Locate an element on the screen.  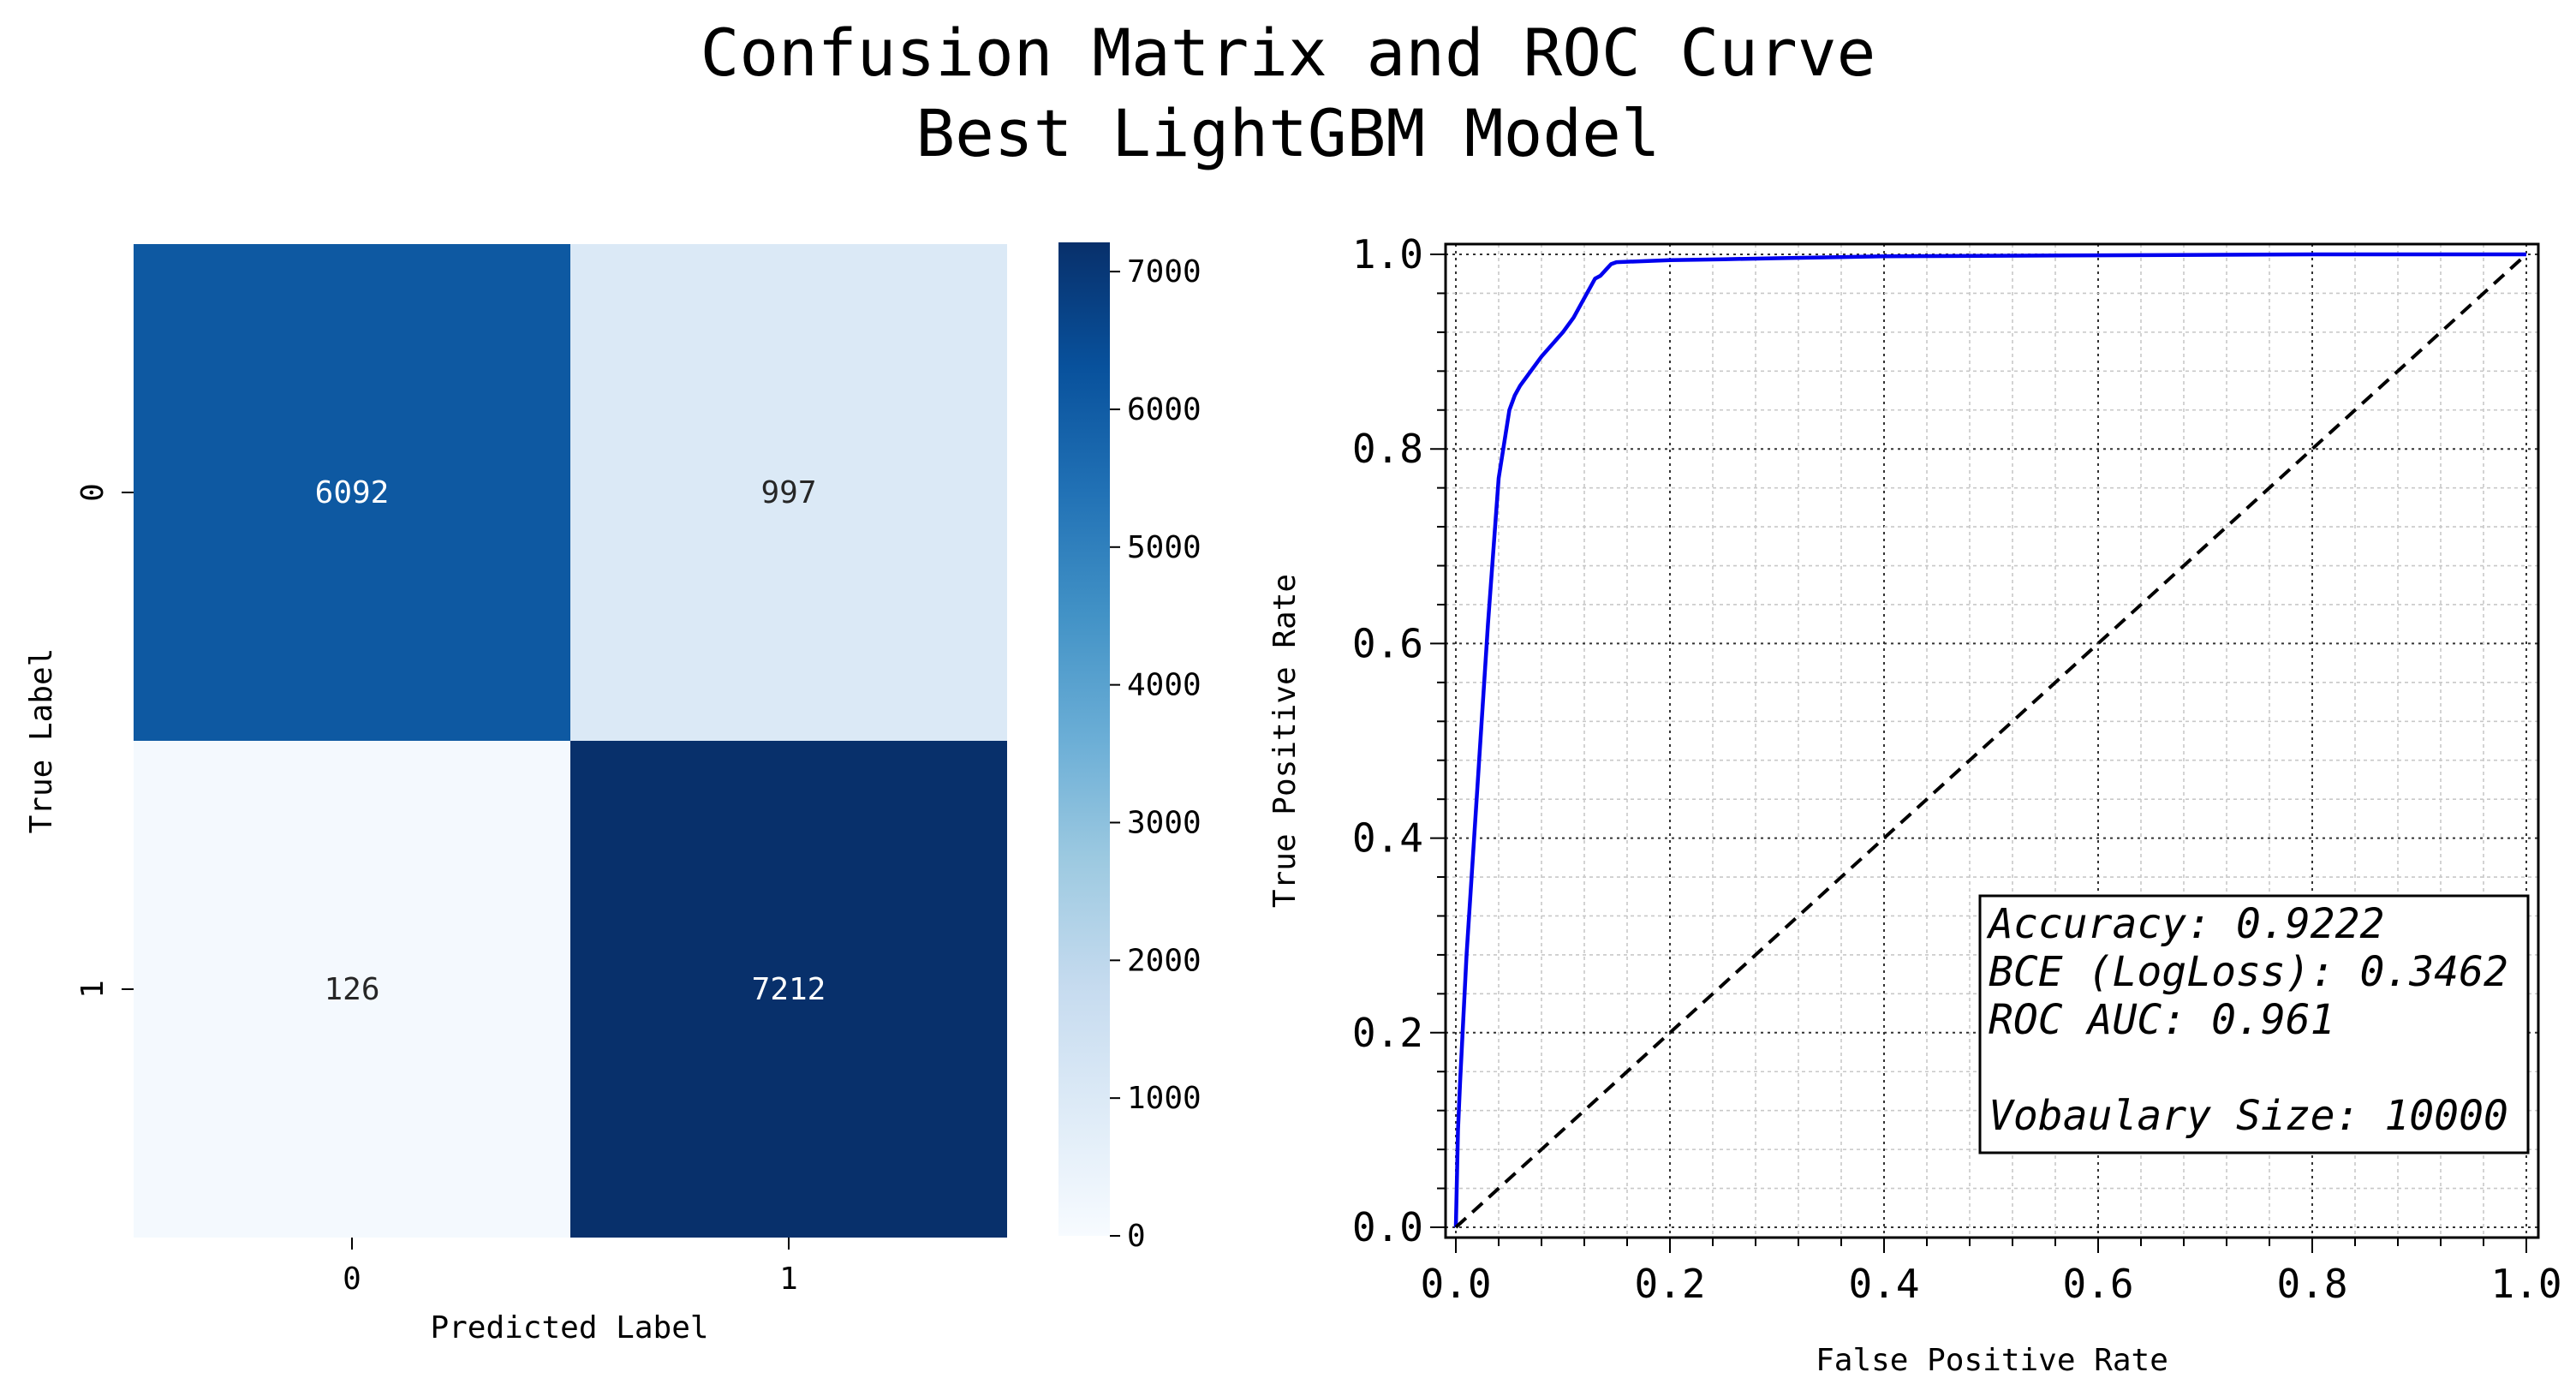
roc-y-tick-label: 0.6 is located at coordinates (1387, 643).